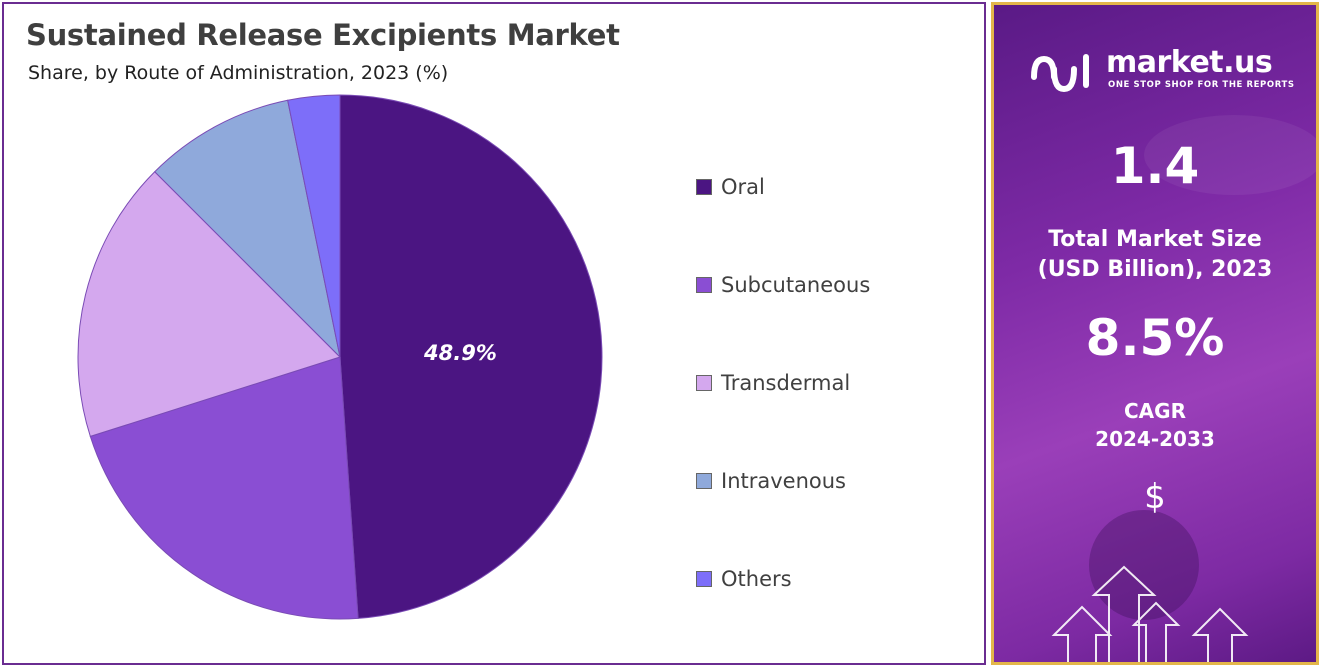  I want to click on market-size-label-line2: (USD Billion), 2023, so click(1155, 269).